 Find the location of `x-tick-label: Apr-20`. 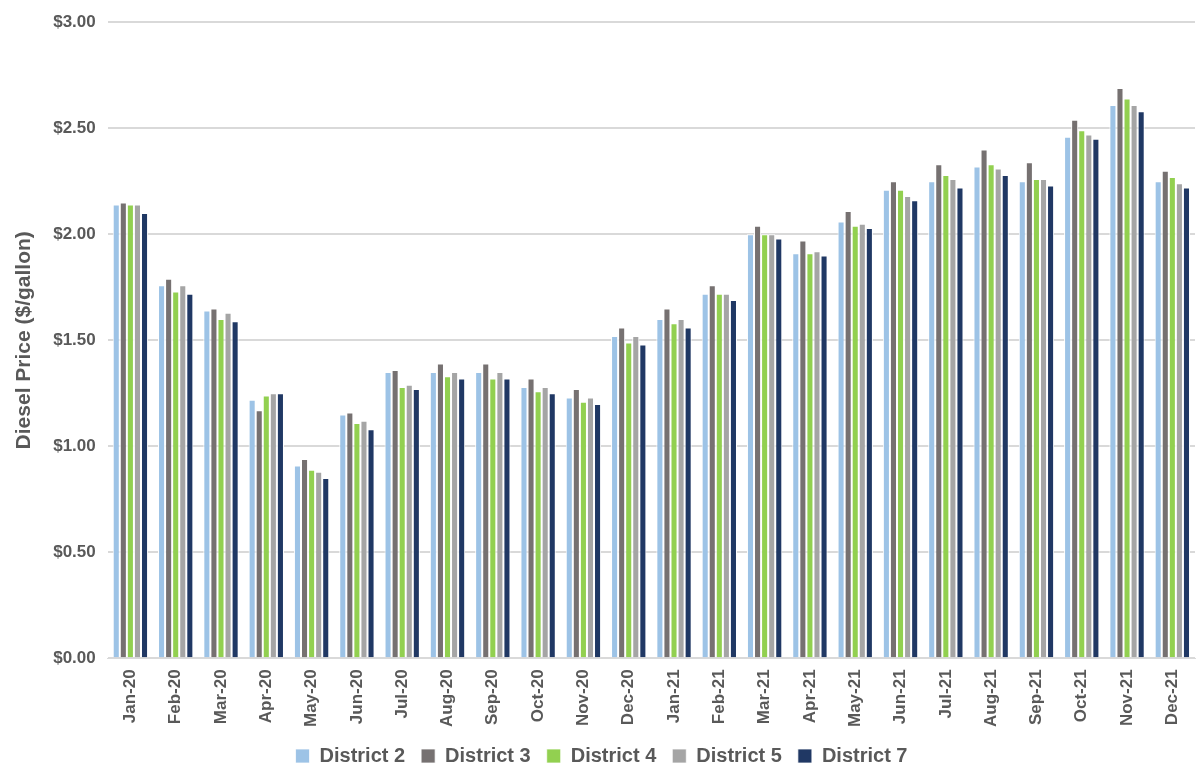

x-tick-label: Apr-20 is located at coordinates (265, 696).